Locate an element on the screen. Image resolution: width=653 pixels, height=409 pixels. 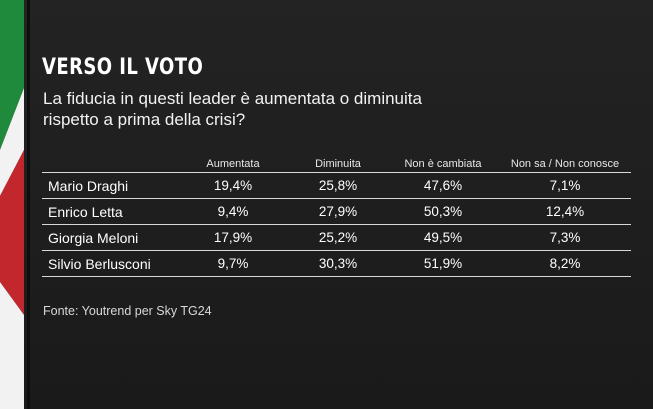
leader-name: Silvio Berlusconi is located at coordinates (109, 263).